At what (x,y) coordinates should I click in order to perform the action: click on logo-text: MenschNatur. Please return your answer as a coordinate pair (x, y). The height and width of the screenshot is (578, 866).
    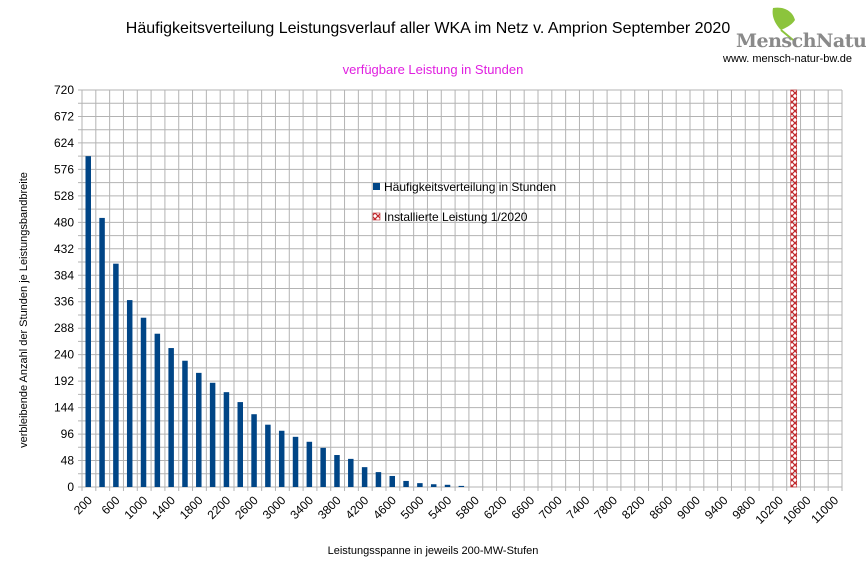
    Looking at the image, I should click on (801, 41).